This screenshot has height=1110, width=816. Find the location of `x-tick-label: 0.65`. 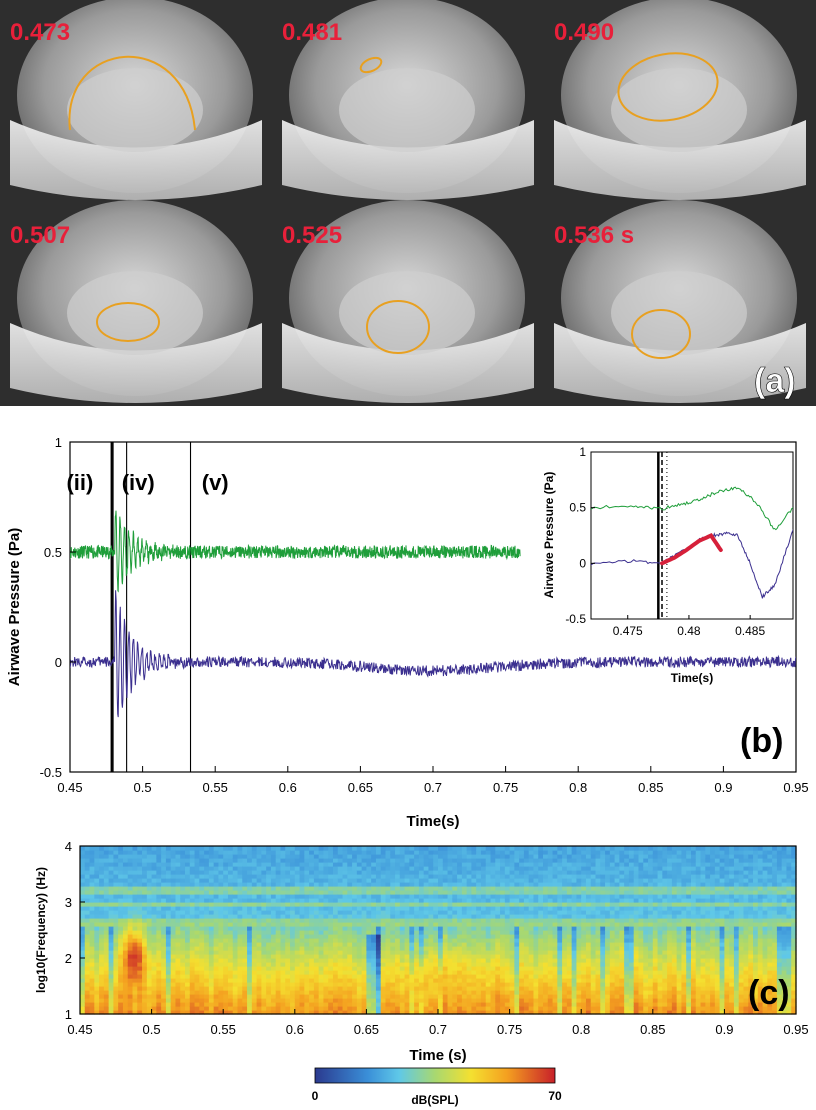

x-tick-label: 0.65 is located at coordinates (360, 787).